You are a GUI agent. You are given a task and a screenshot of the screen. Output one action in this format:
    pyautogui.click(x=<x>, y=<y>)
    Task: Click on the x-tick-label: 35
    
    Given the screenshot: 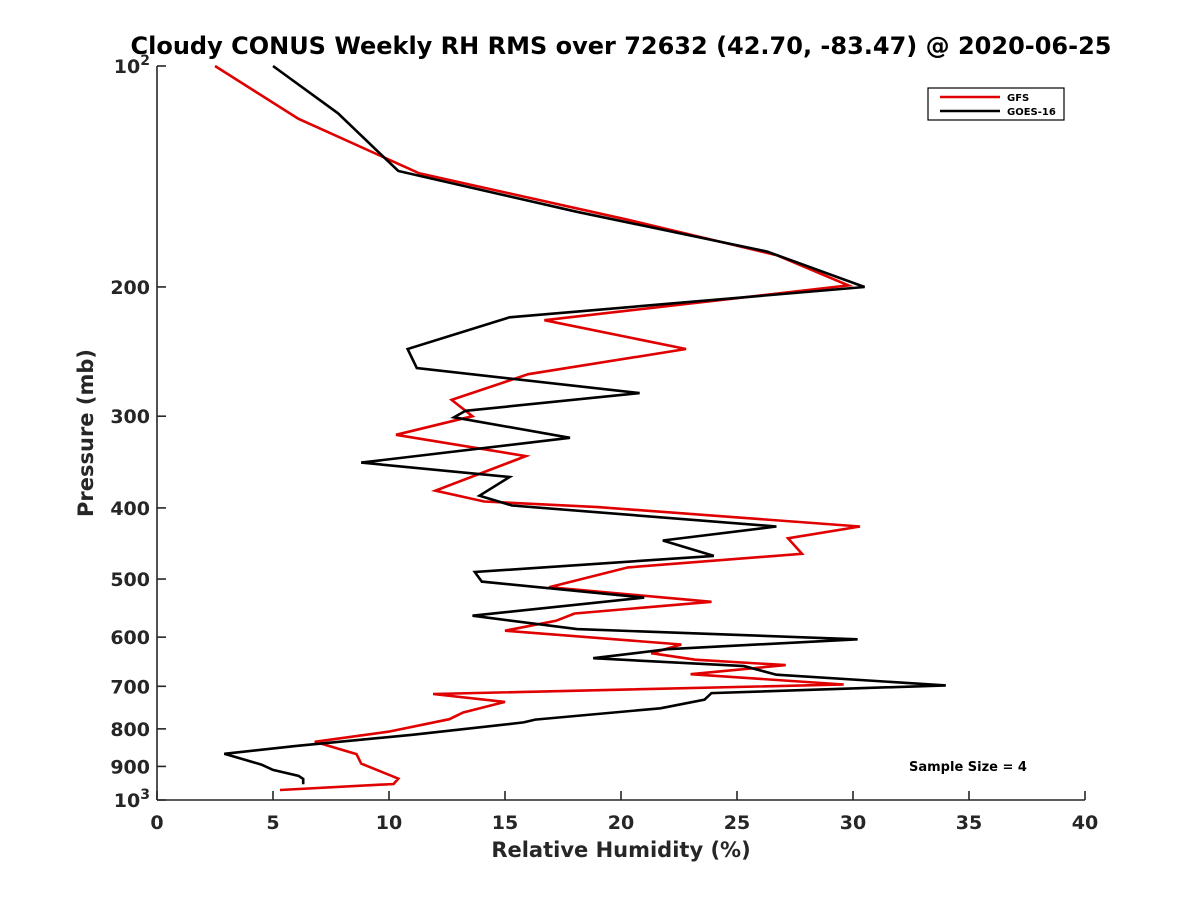 What is the action you would take?
    pyautogui.click(x=969, y=823)
    